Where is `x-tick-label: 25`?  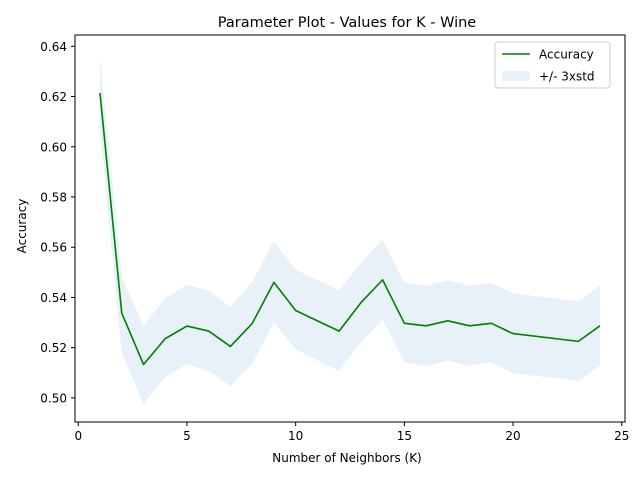
x-tick-label: 25 is located at coordinates (621, 436).